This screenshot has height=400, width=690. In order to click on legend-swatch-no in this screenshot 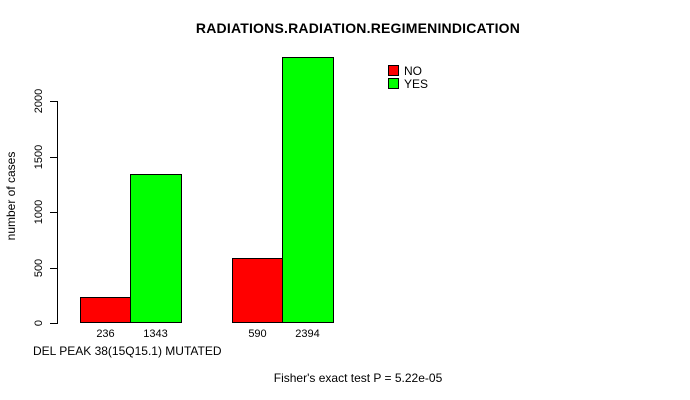, I will do `click(393, 70)`.